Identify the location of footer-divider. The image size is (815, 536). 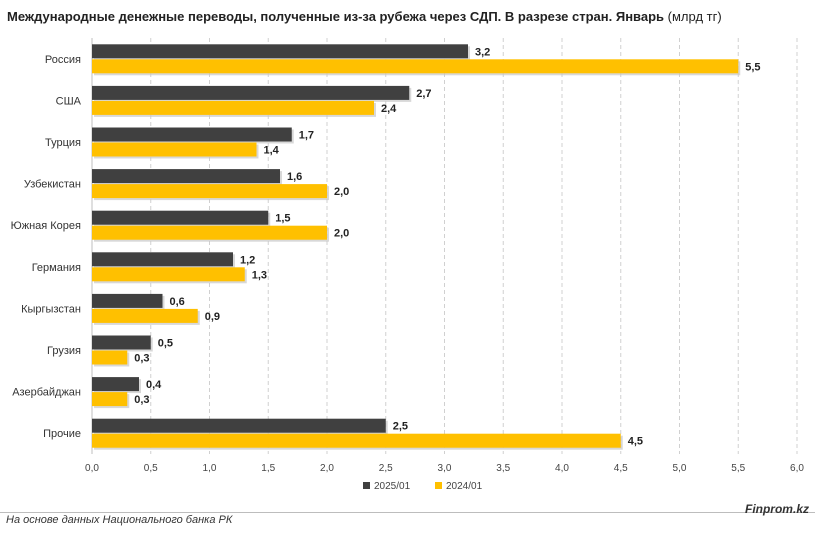
(407, 512).